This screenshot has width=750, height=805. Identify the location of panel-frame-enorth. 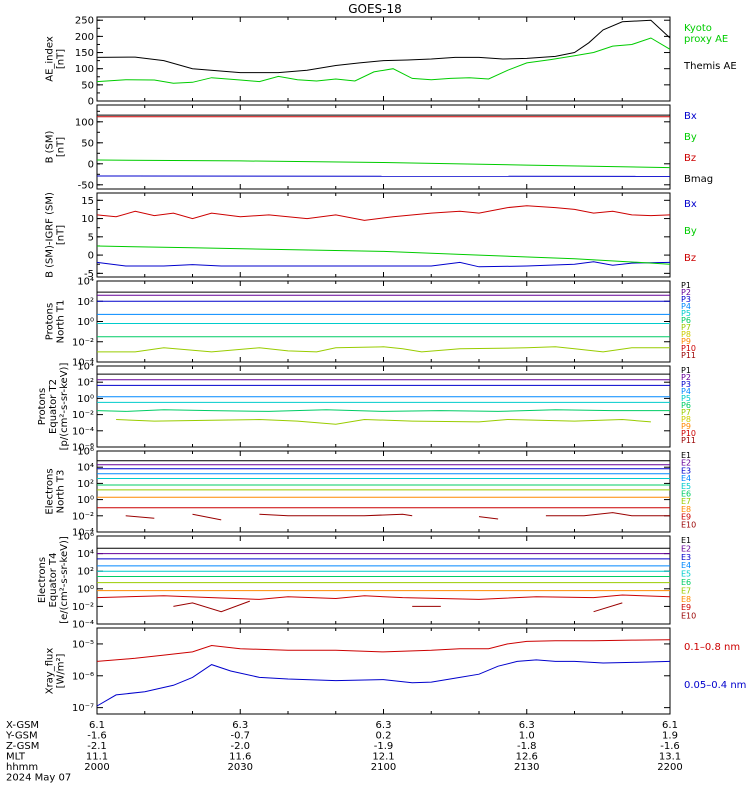
(383, 491).